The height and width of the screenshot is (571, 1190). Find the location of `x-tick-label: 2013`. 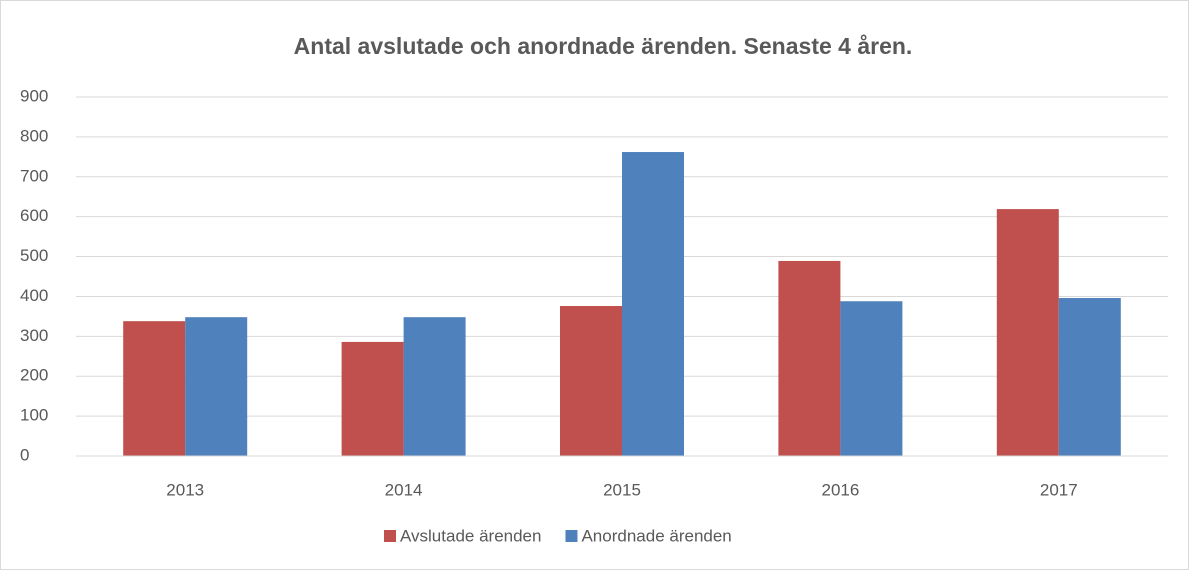

x-tick-label: 2013 is located at coordinates (185, 489).